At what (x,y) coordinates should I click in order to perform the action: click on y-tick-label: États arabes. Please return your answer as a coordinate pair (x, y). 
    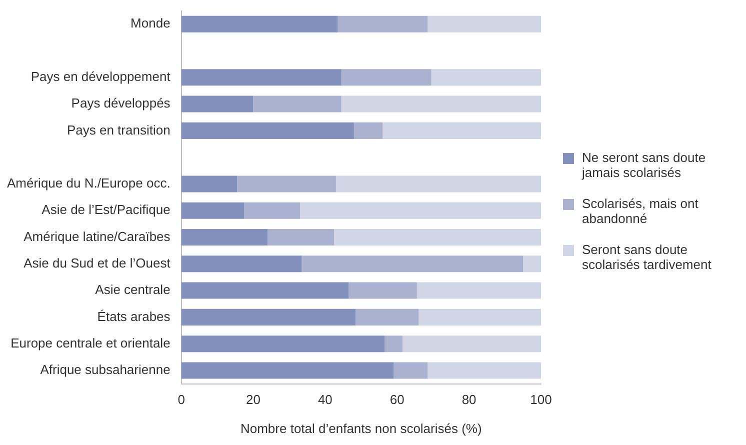
    Looking at the image, I should click on (134, 316).